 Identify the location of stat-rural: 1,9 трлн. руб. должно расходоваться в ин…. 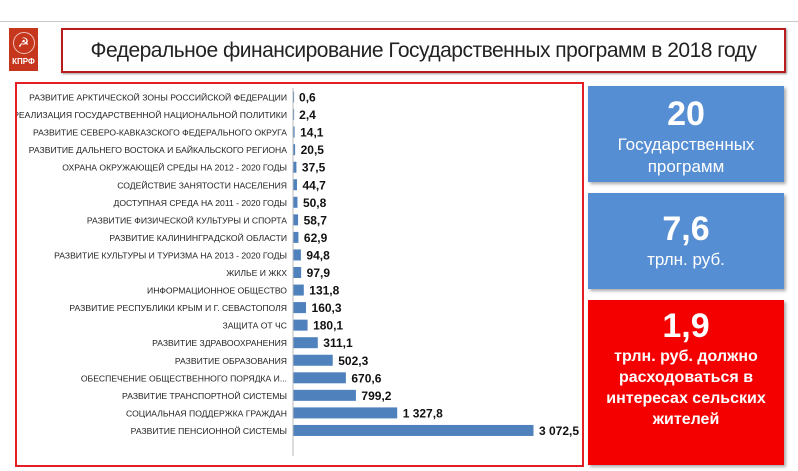
(686, 382).